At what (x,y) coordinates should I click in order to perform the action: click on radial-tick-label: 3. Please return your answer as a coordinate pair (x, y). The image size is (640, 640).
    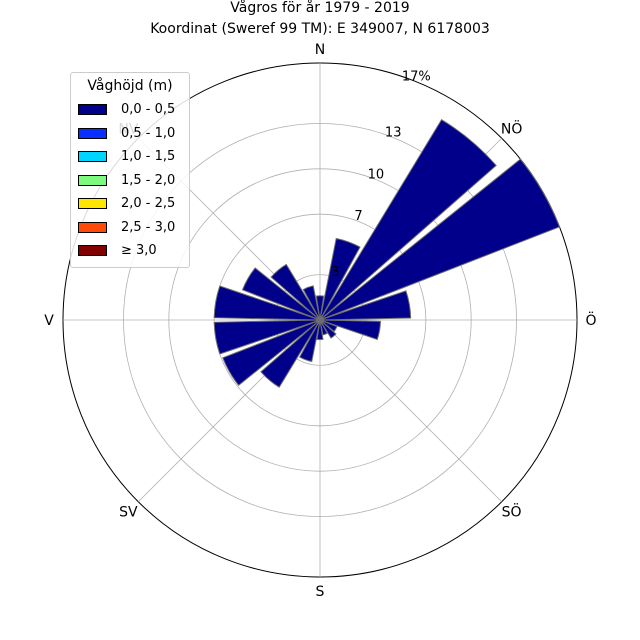
    Looking at the image, I should click on (335, 272).